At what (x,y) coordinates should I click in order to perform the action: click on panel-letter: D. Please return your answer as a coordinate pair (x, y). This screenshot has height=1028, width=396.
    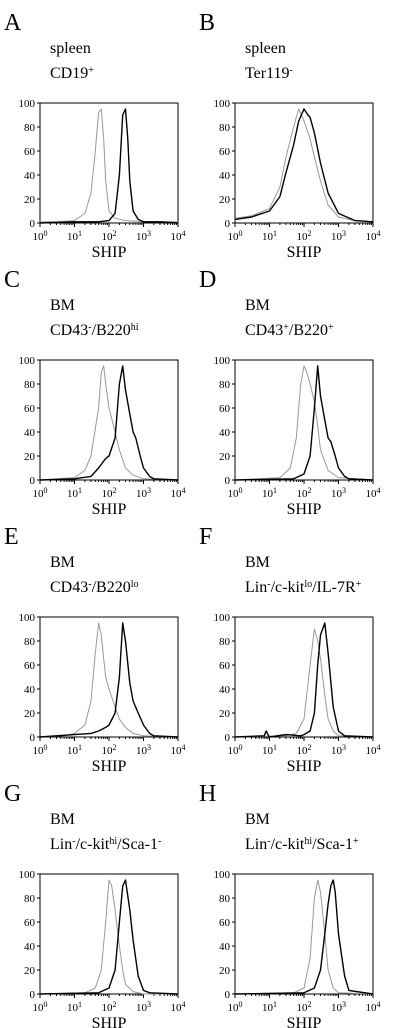
    Looking at the image, I should click on (207, 280).